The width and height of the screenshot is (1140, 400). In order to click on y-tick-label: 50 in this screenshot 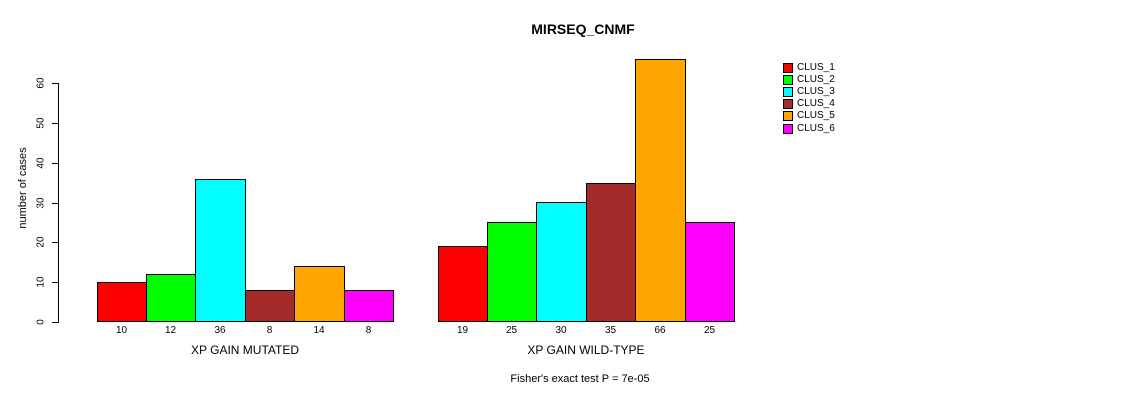, I will do `click(41, 123)`.